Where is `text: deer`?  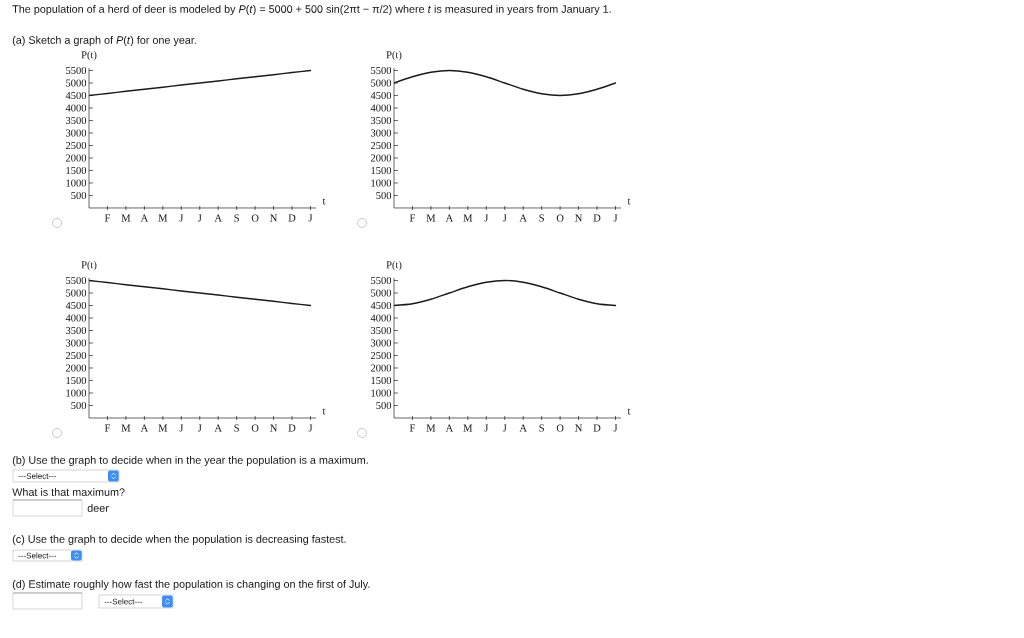
text: deer is located at coordinates (98, 508).